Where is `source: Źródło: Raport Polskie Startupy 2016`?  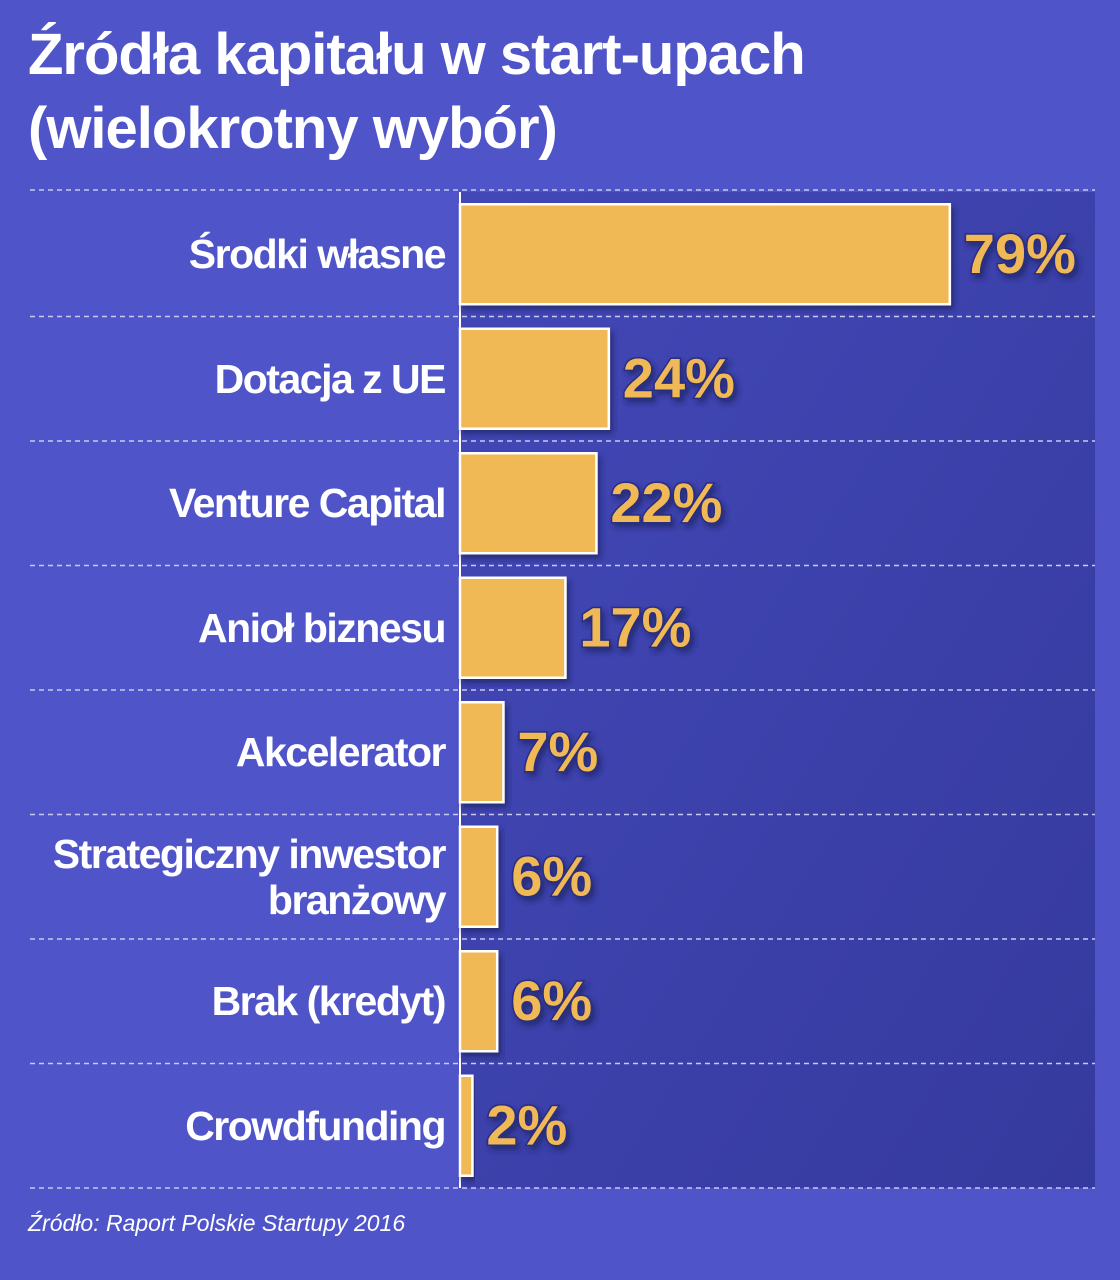
source: Źródło: Raport Polskie Startupy 2016 is located at coordinates (217, 1223).